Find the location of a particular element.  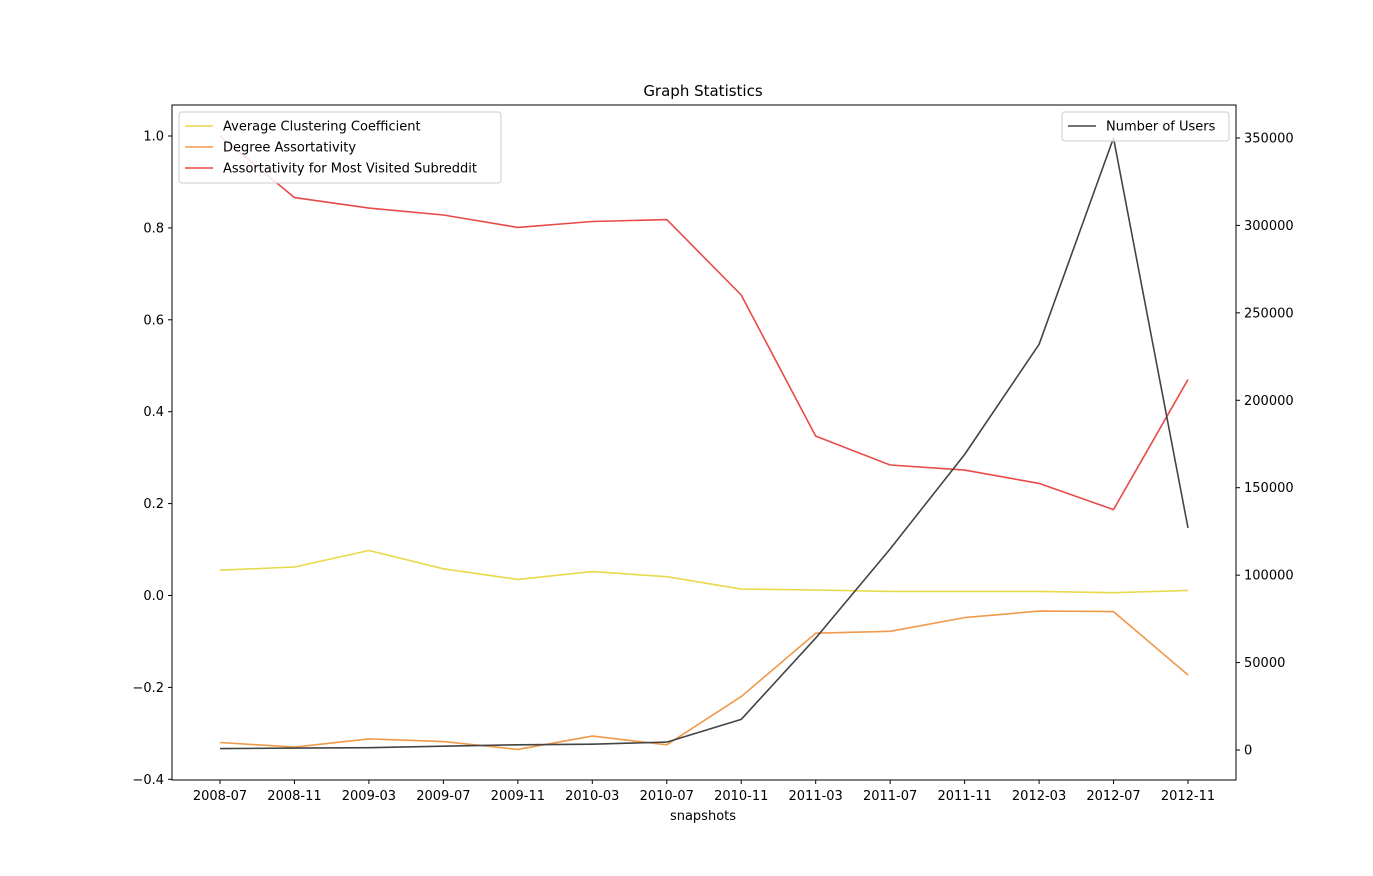

x-tick-label: 2011-03 is located at coordinates (816, 796).